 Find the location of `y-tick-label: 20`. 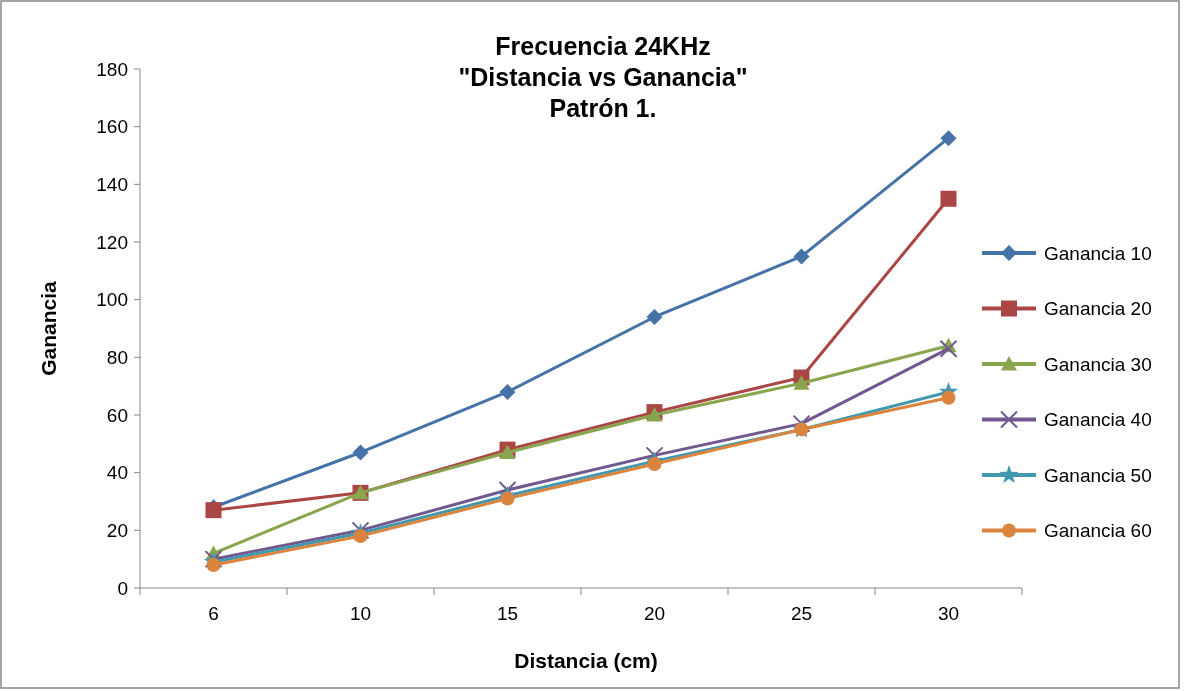

y-tick-label: 20 is located at coordinates (117, 530).